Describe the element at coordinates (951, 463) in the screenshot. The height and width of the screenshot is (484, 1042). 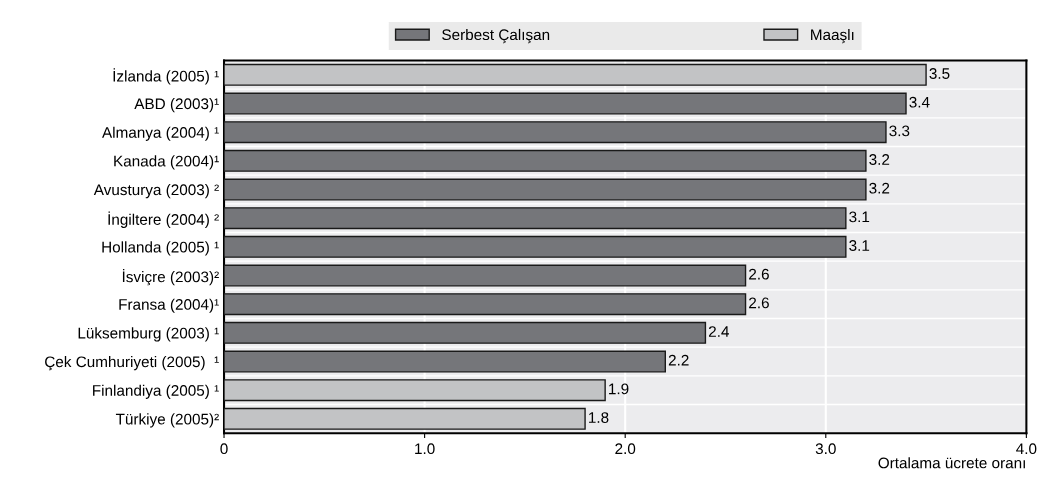
I see `x-axis-title: Ortalama ücrete oranı` at that location.